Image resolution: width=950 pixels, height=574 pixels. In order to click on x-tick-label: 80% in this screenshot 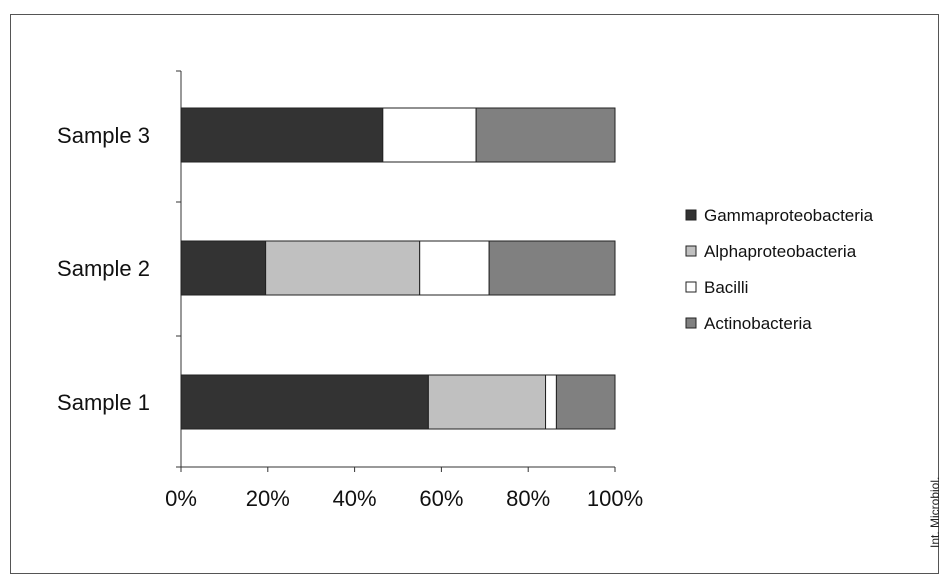, I will do `click(528, 498)`.